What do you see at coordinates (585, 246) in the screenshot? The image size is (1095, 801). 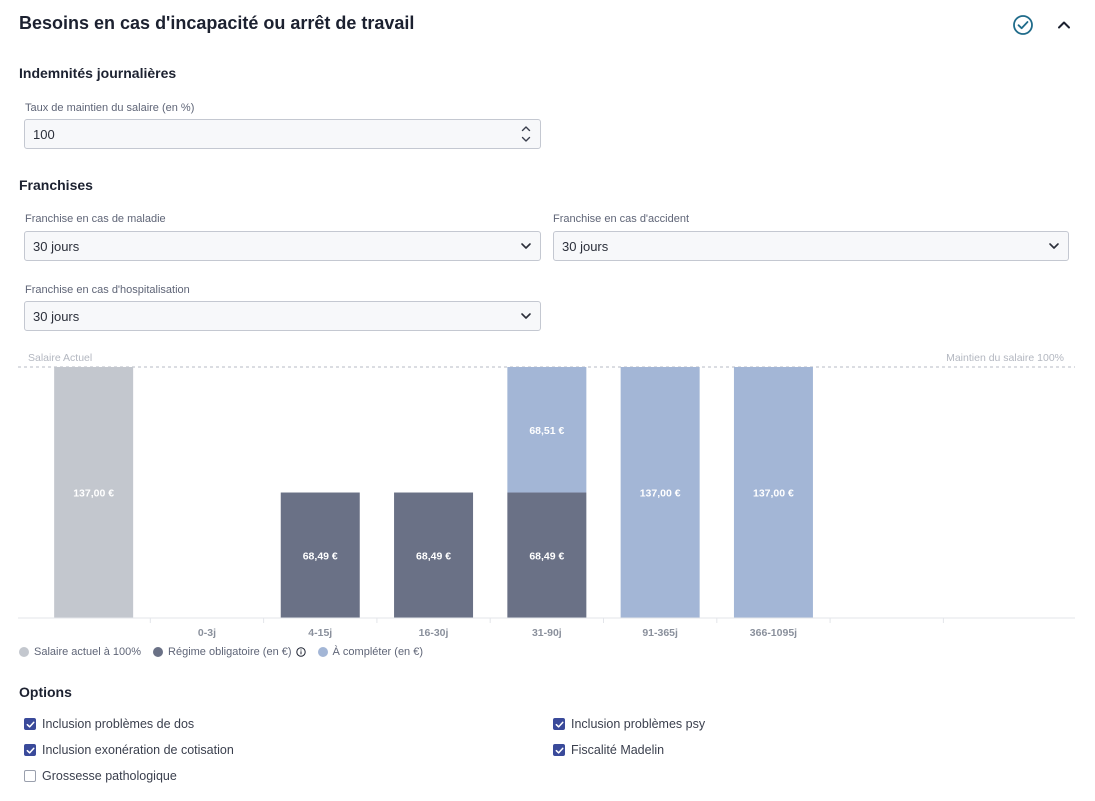 I see `franchise-accident-value: 30 jours` at bounding box center [585, 246].